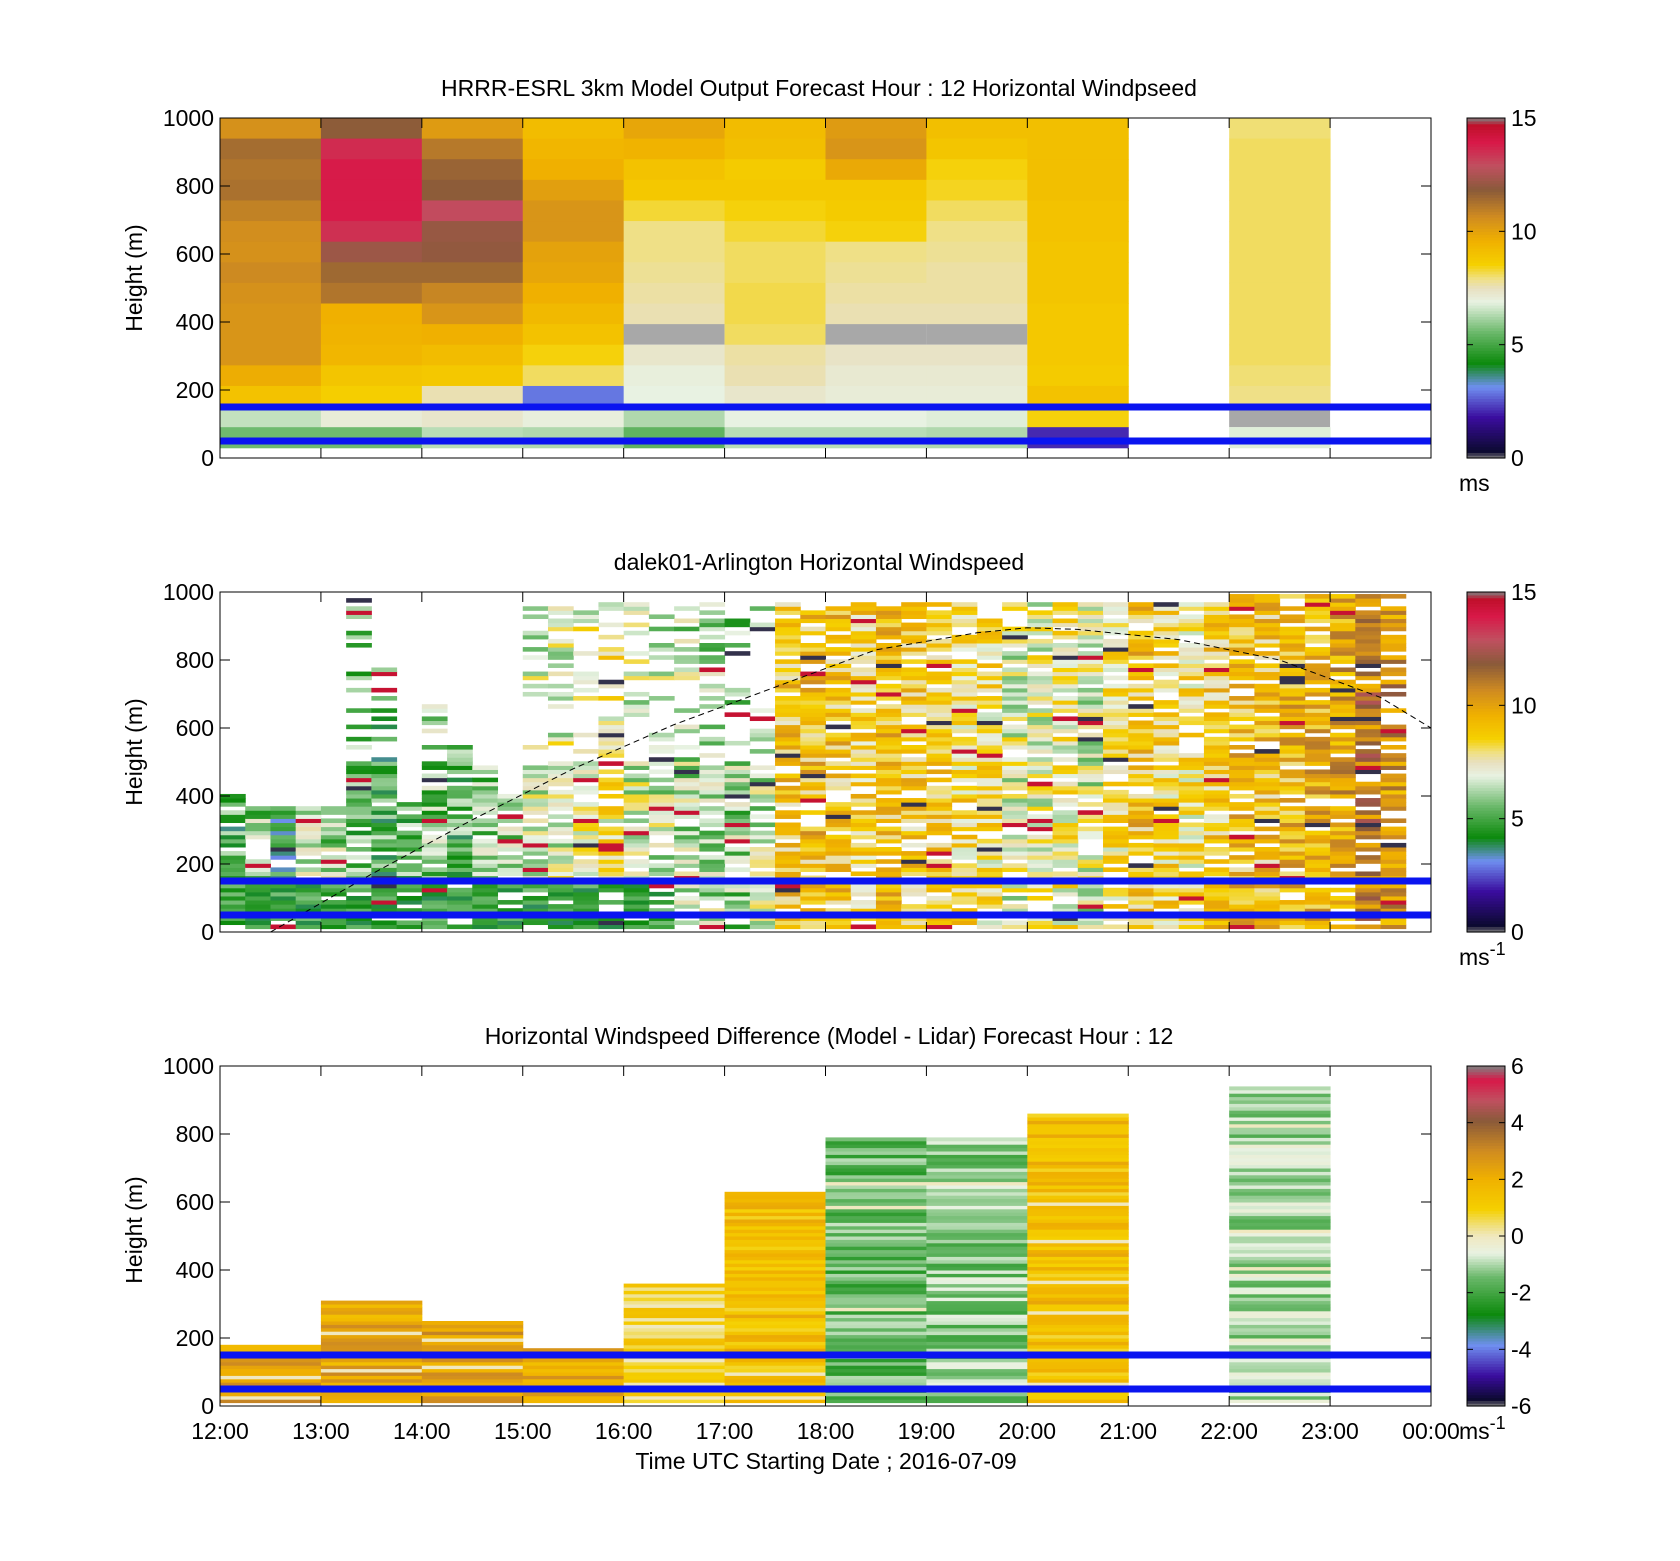 Image resolution: width=1680 pixels, height=1561 pixels. Describe the element at coordinates (1216, 766) in the screenshot. I see `lidar-column` at that location.